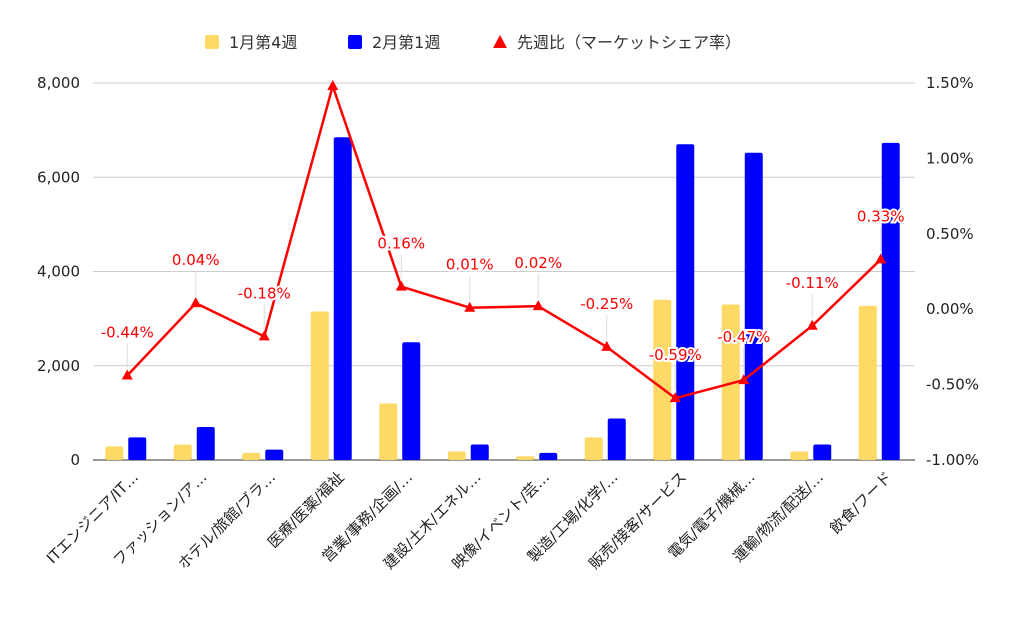  Describe the element at coordinates (629, 42) in the screenshot. I see `legend-label: 先週比（マーケットシェア率）` at that location.